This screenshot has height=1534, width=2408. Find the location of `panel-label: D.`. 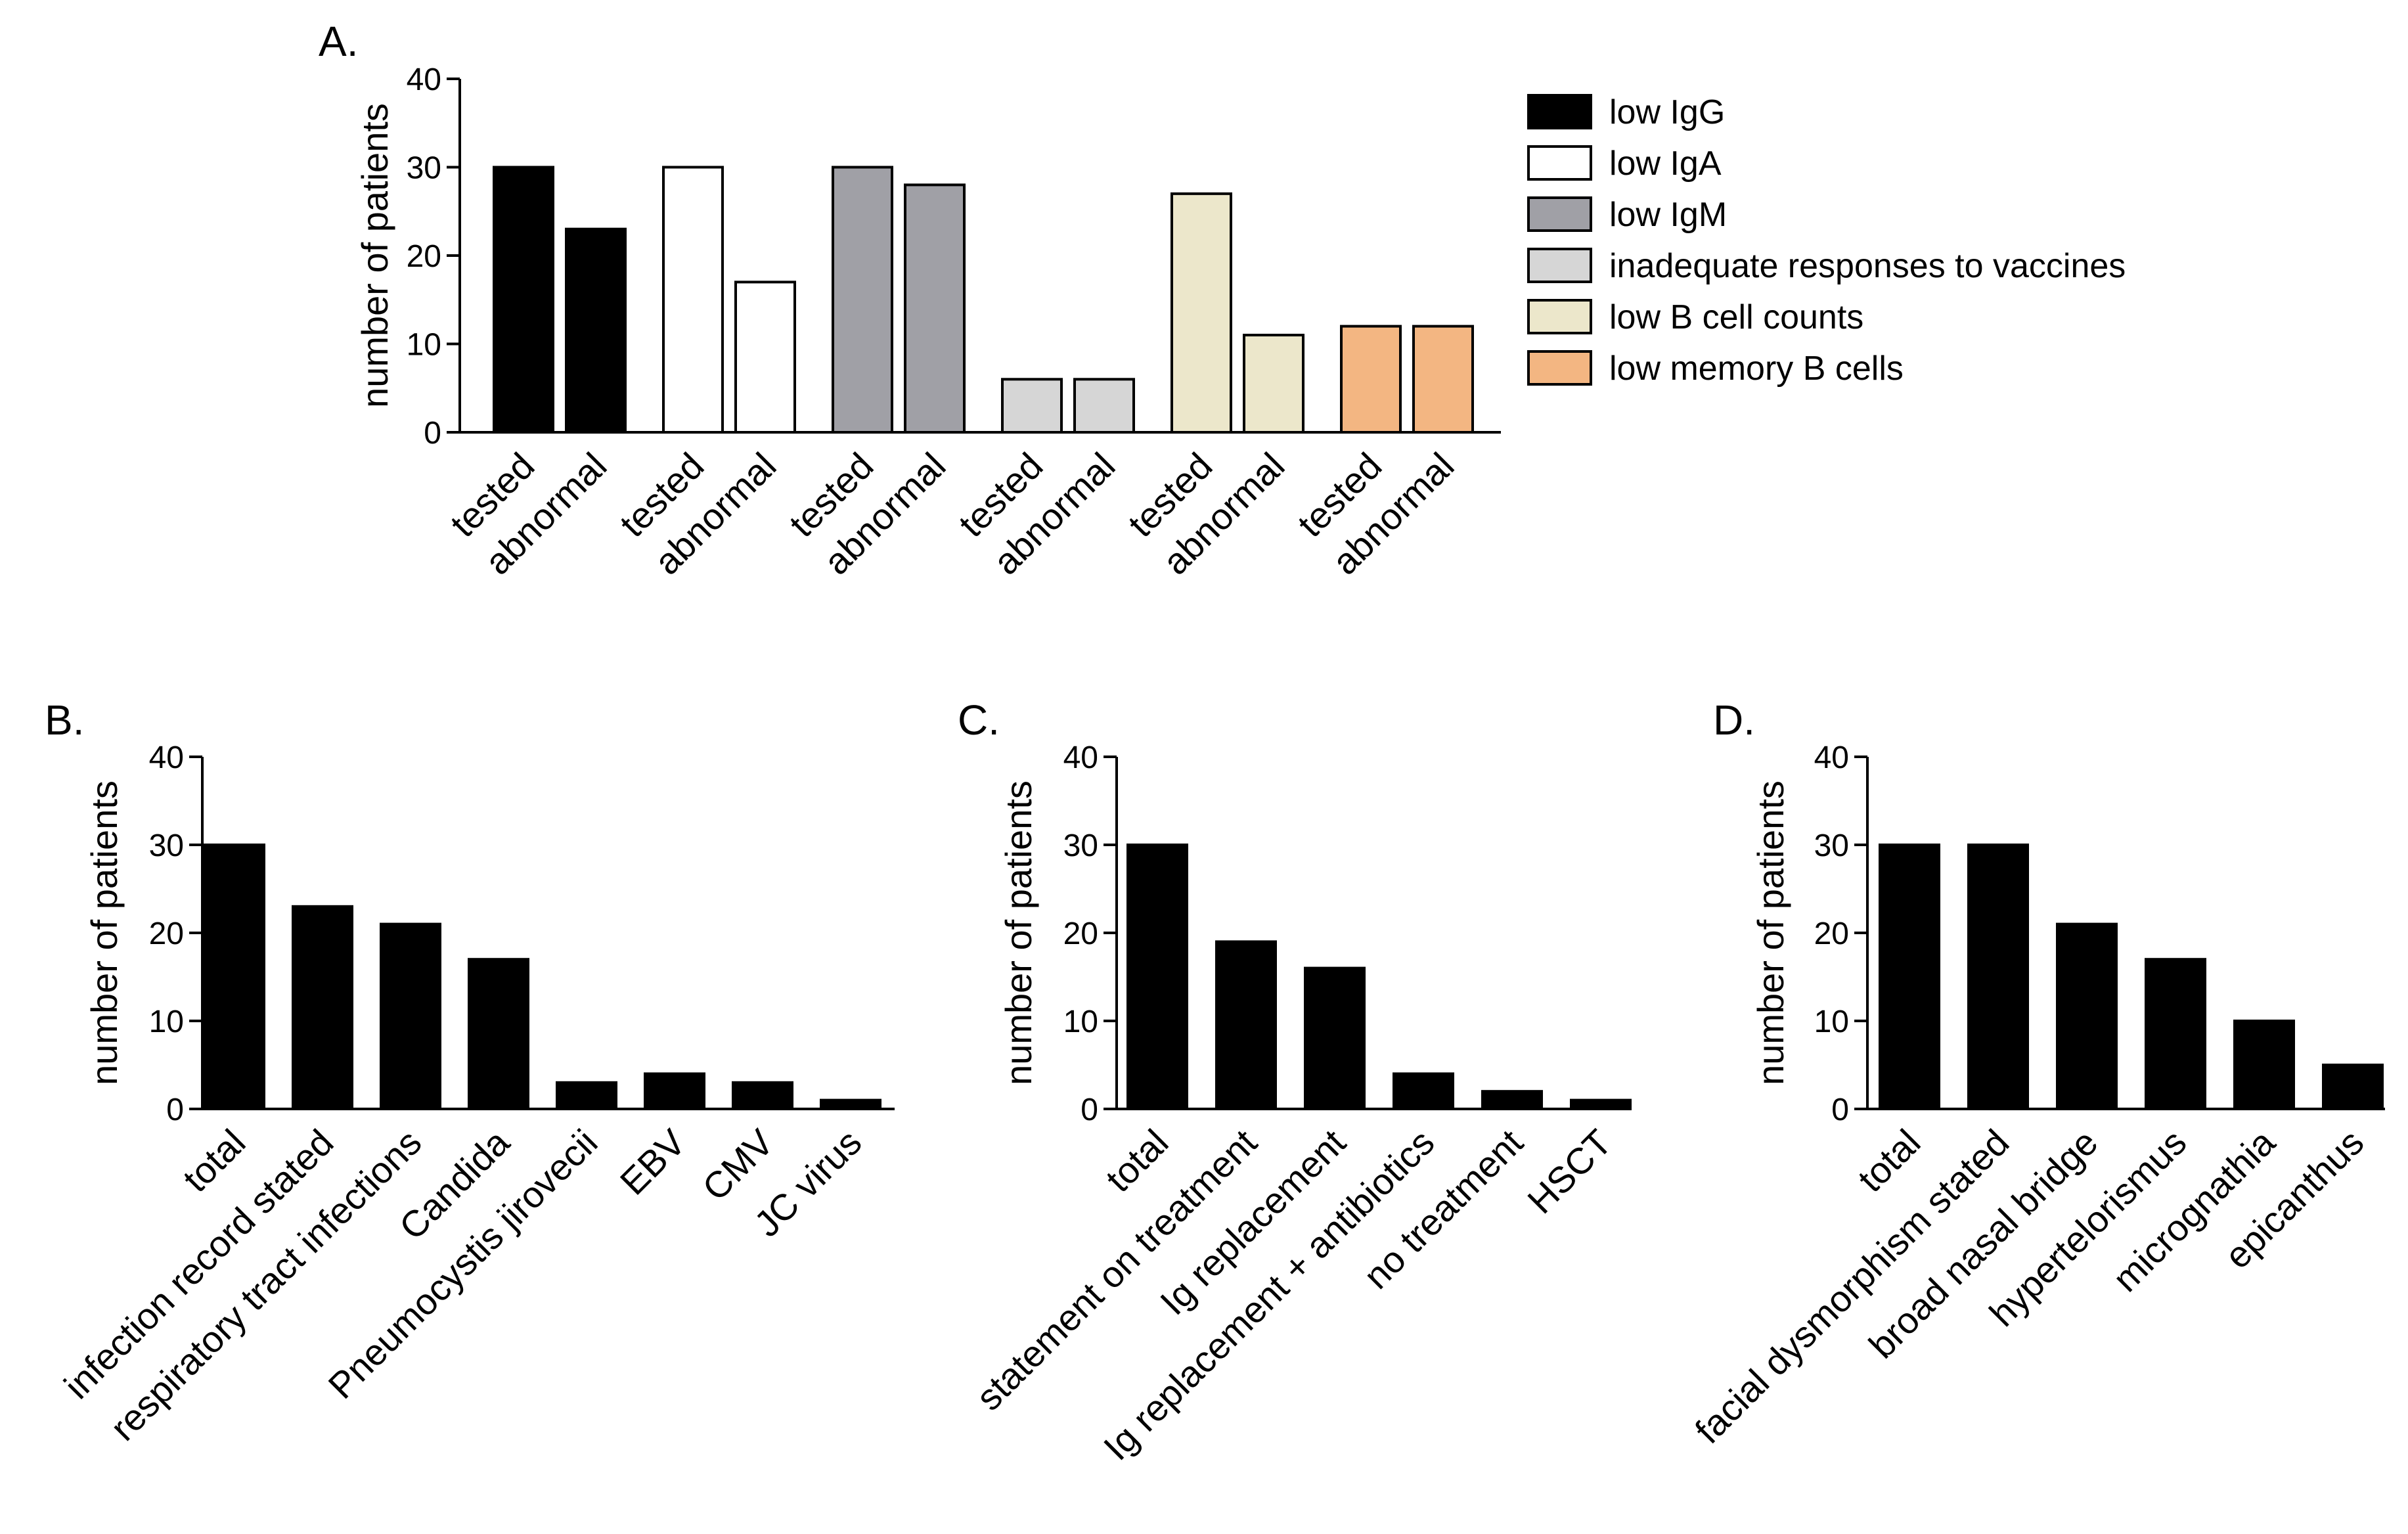

panel-label: D. is located at coordinates (1734, 720).